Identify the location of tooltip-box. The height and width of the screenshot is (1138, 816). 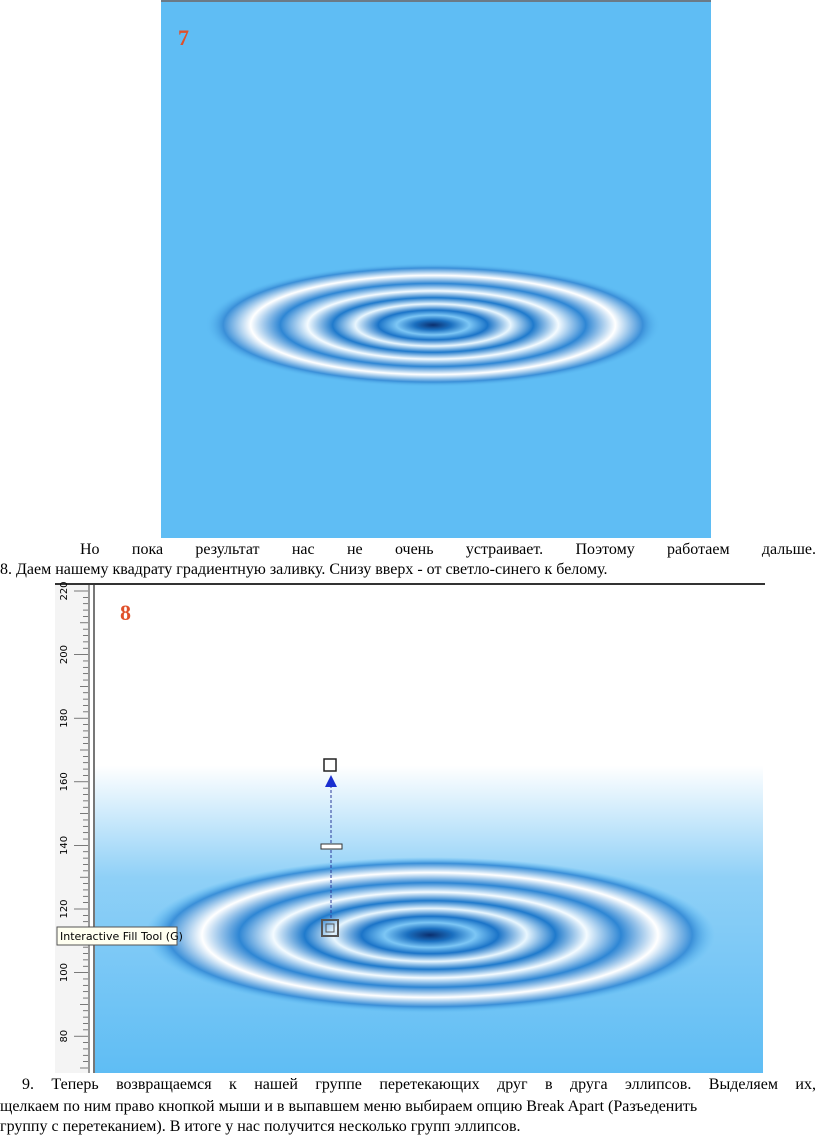
(117, 936).